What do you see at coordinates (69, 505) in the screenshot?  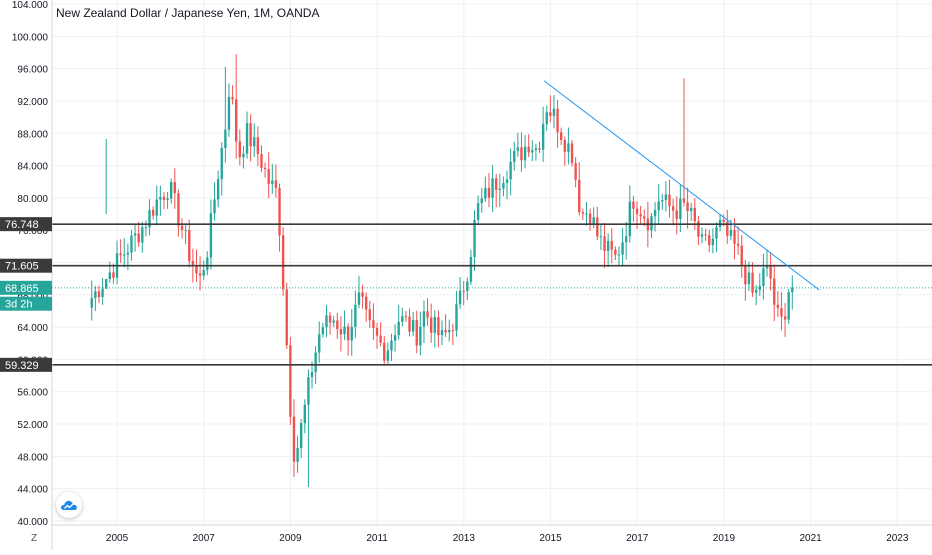 I see `tradingview-logo` at bounding box center [69, 505].